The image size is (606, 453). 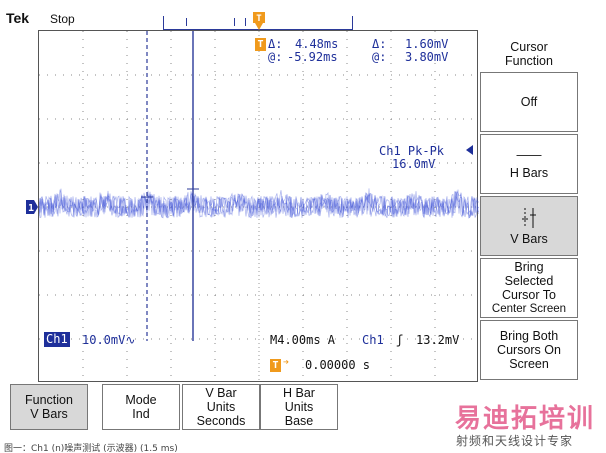 I want to click on trigger-slope-icon: ʃ, so click(x=400, y=340).